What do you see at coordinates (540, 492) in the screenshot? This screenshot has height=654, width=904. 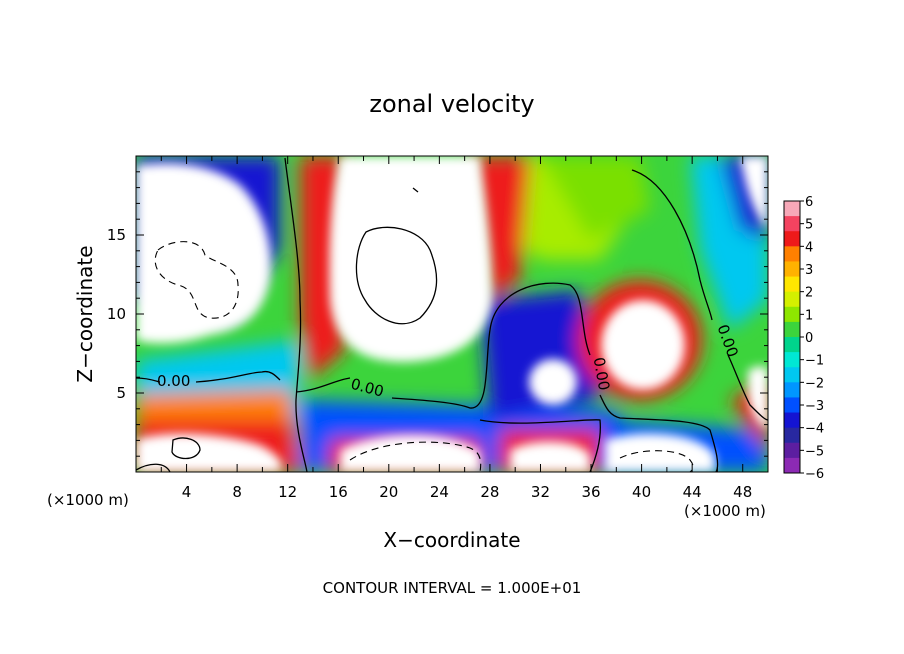 I see `x-tick-label: 32` at bounding box center [540, 492].